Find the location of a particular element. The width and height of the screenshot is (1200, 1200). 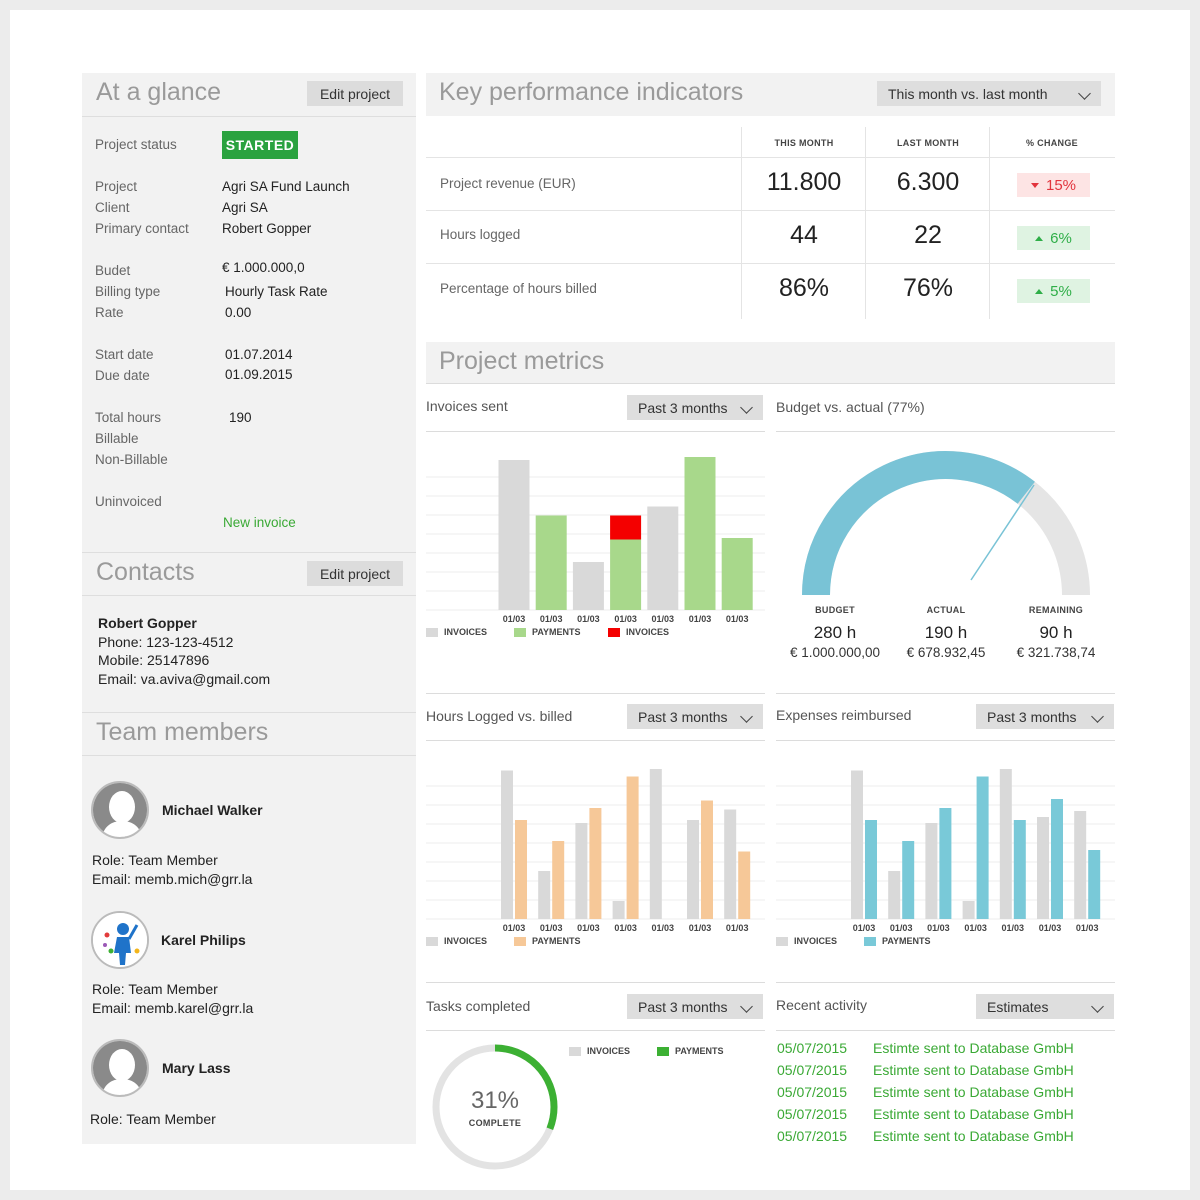

kpi-last-month: 22 is located at coordinates (928, 235).